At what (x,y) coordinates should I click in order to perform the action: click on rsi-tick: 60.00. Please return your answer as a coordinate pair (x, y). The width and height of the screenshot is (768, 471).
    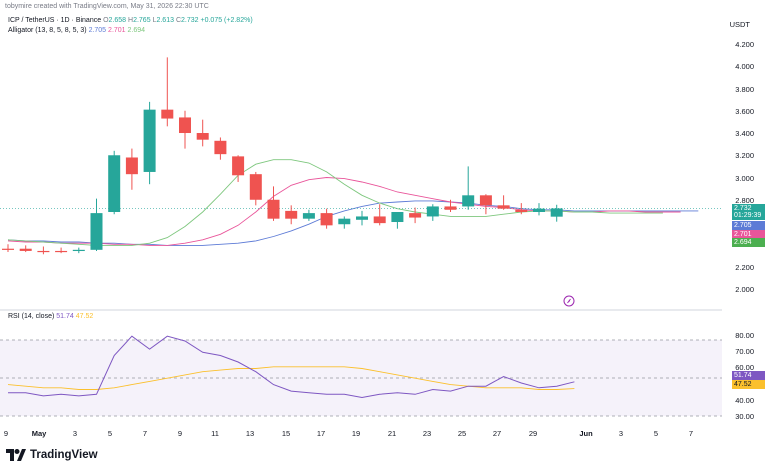
    Looking at the image, I should click on (744, 368).